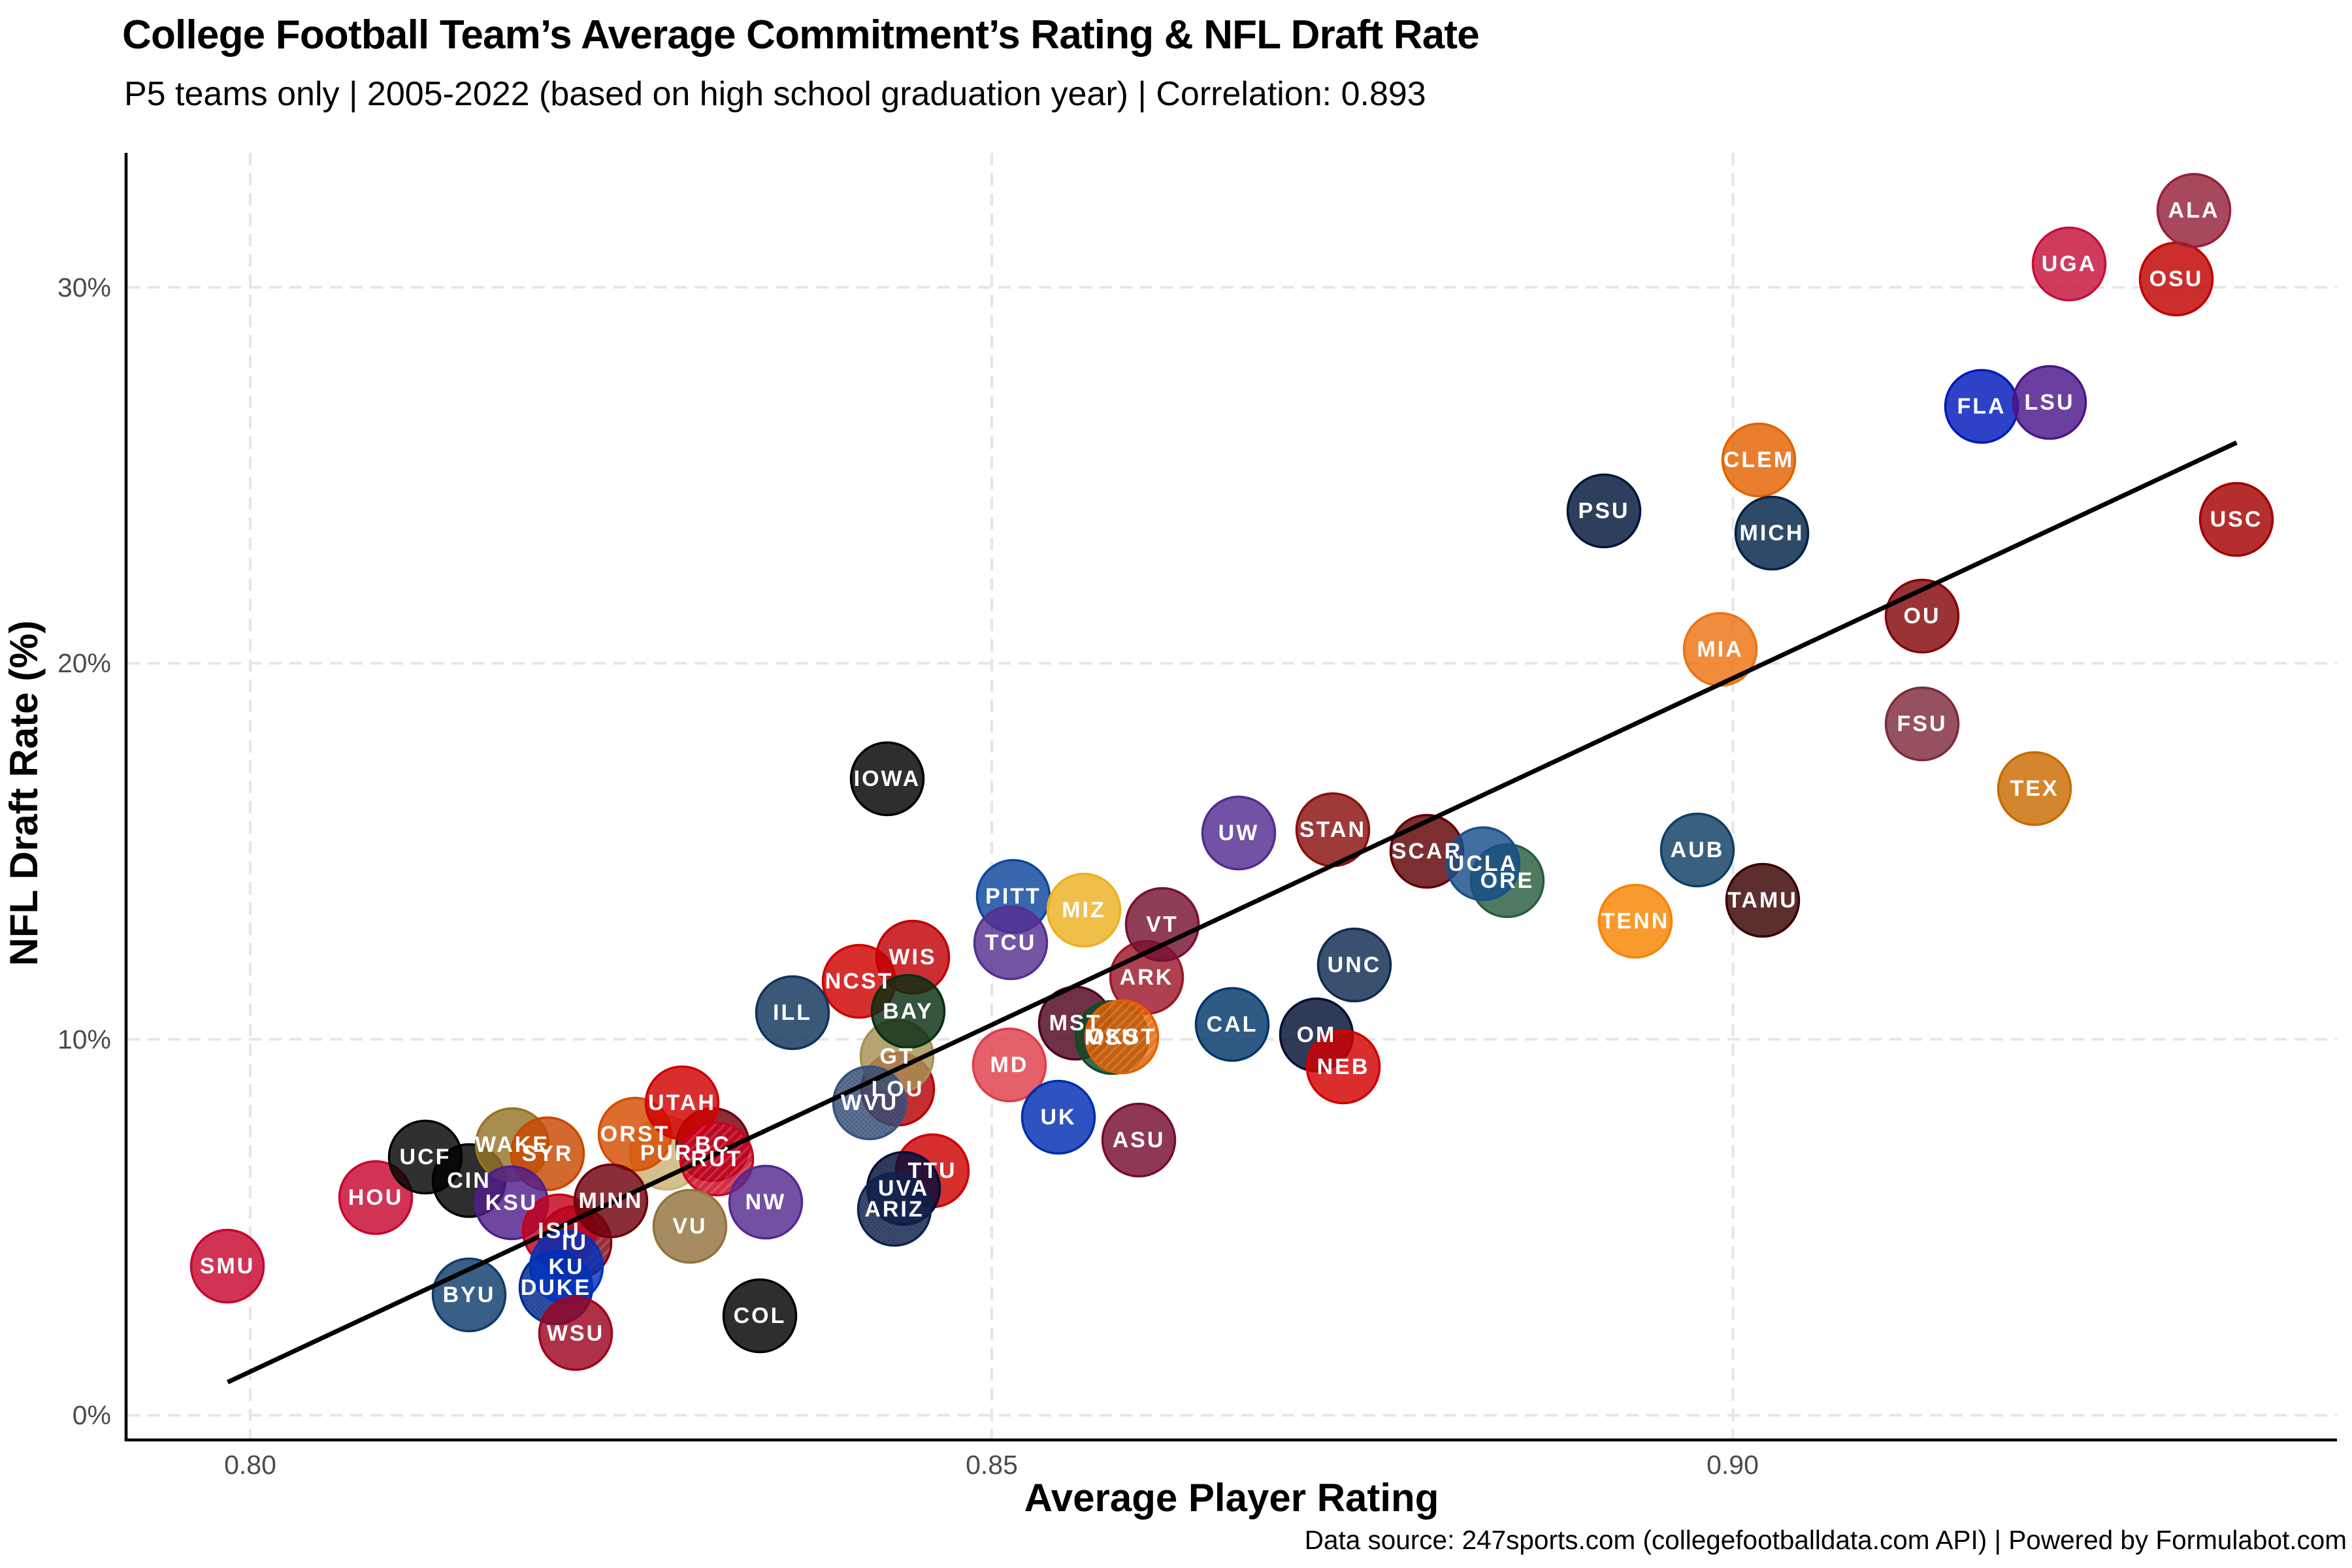 This screenshot has height=1568, width=2352. Describe the element at coordinates (1698, 850) in the screenshot. I see `svg-text: AUB` at that location.